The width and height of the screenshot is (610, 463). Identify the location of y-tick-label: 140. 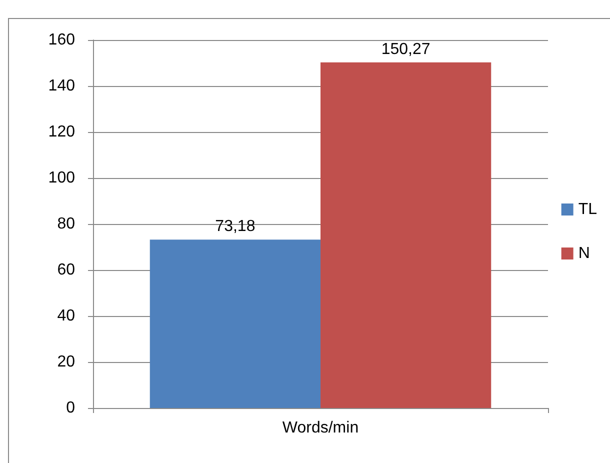
(62, 86).